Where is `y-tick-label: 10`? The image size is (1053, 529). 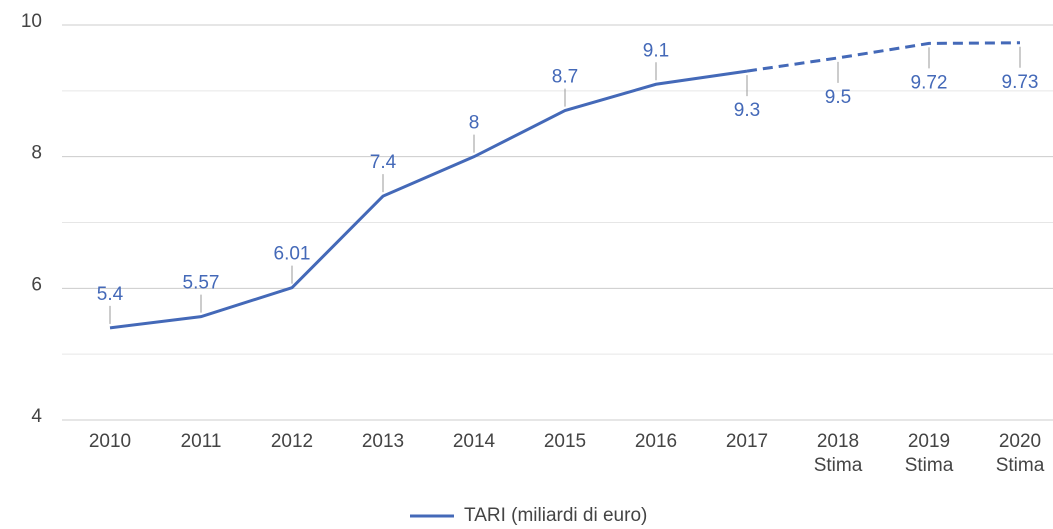 y-tick-label: 10 is located at coordinates (31, 21).